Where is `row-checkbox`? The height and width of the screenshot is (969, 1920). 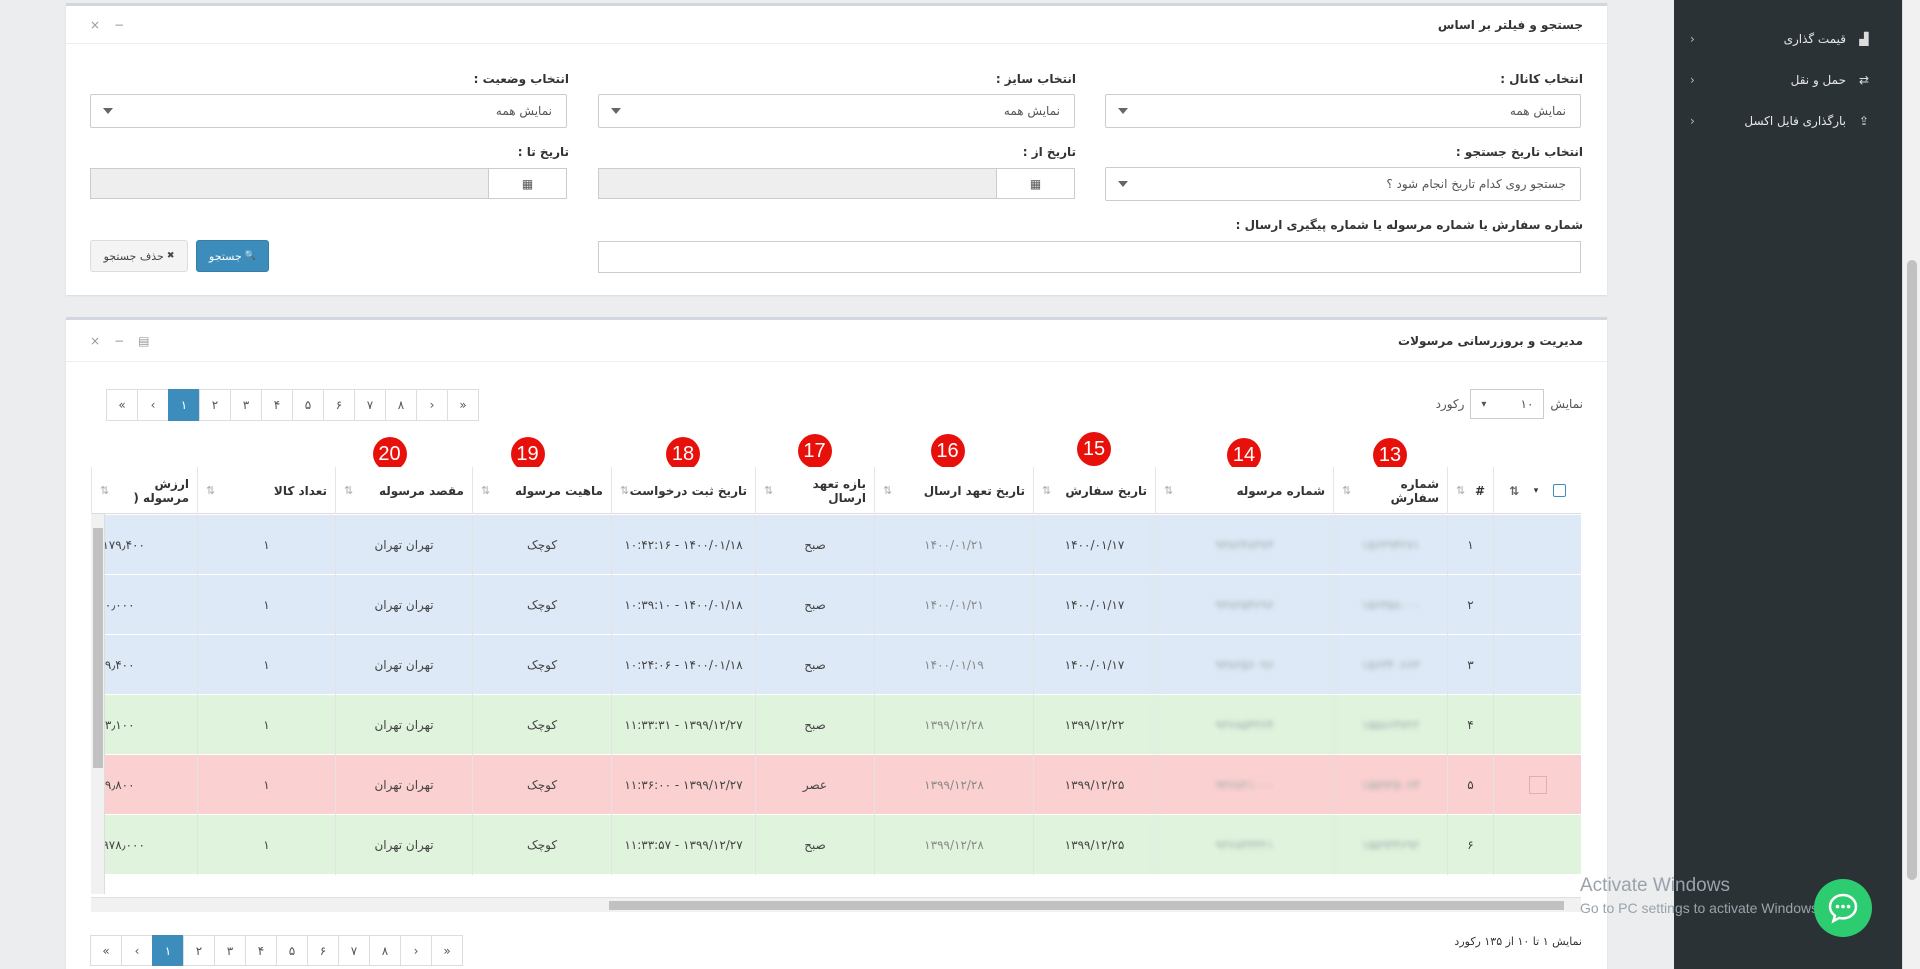
row-checkbox is located at coordinates (1537, 785).